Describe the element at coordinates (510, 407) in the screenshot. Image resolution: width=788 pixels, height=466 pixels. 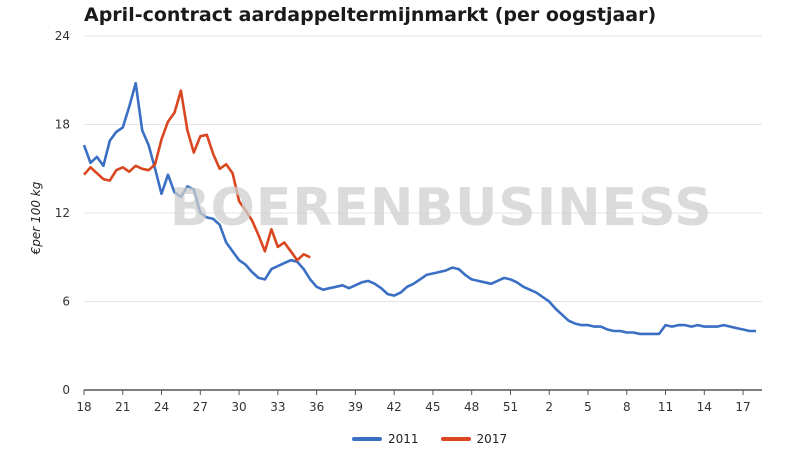
I see `x-tick-label: 51` at that location.